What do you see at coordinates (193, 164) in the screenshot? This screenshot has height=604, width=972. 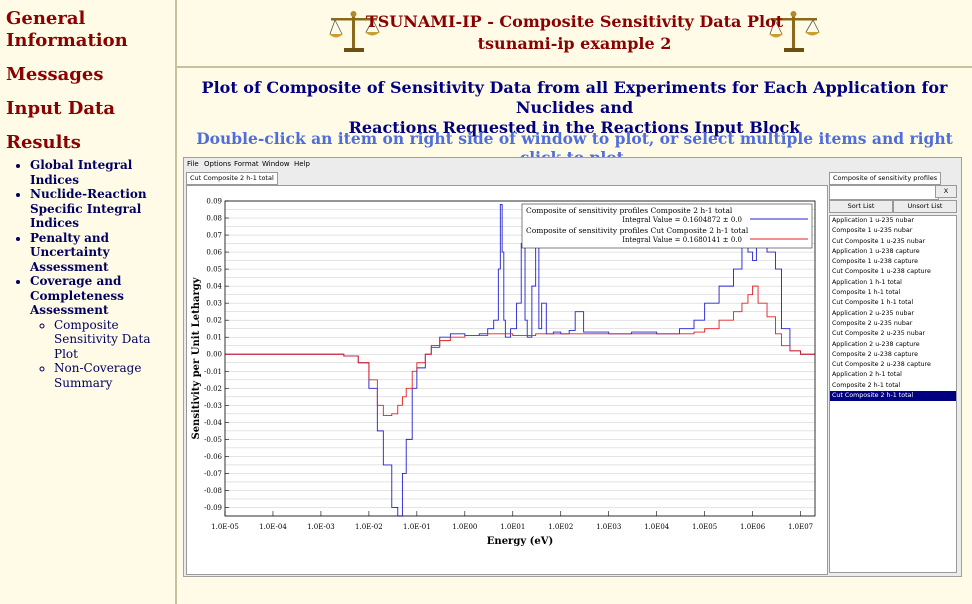 I see `menu-file: File` at bounding box center [193, 164].